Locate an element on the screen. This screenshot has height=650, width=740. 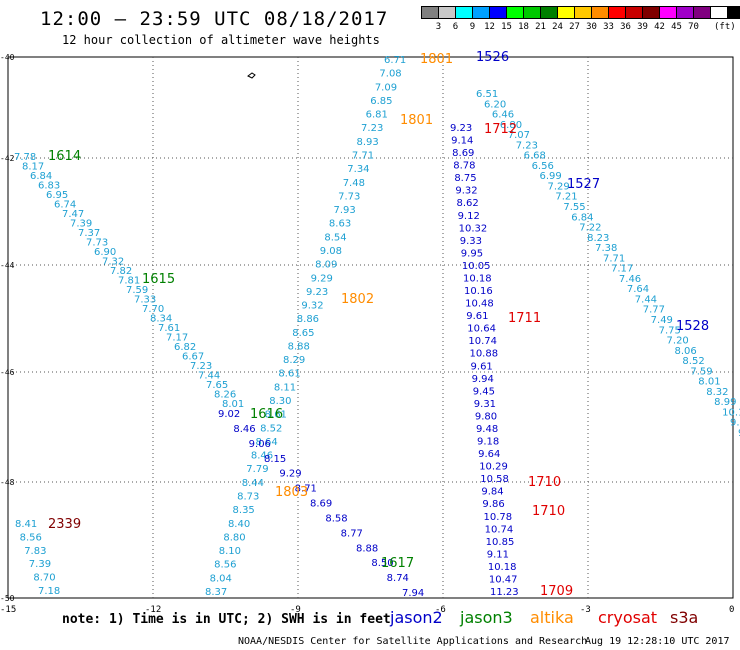
wave-height-label: 9.80 is located at coordinates (486, 416).